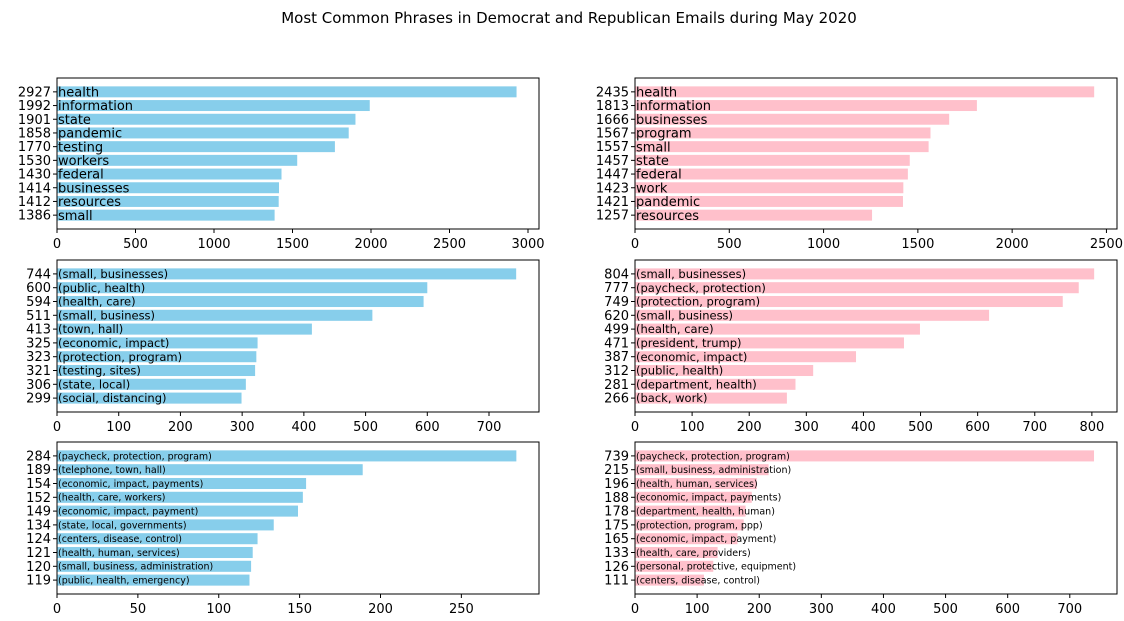 The image size is (1124, 621). Describe the element at coordinates (616, 498) in the screenshot. I see `y-tick-label: 188` at that location.